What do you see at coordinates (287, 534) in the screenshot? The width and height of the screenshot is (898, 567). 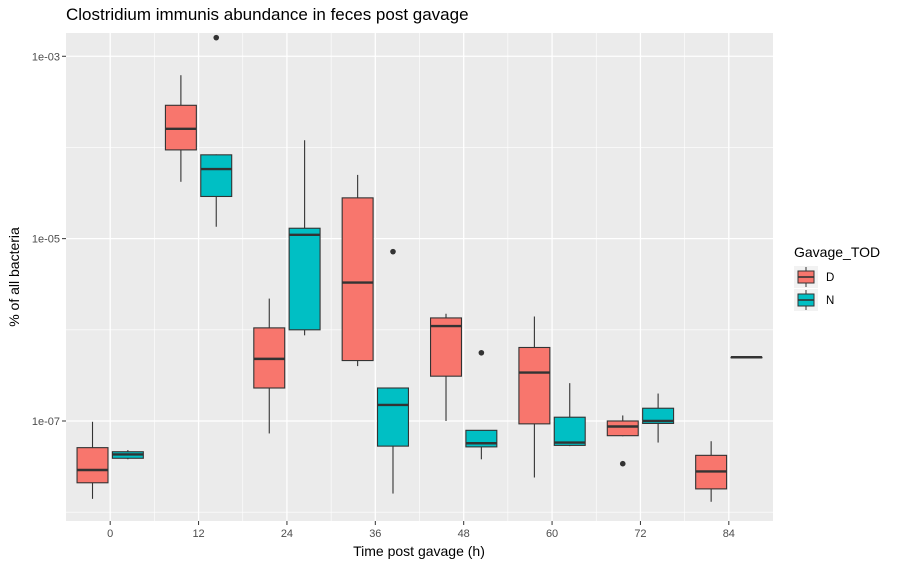 I see `x-tick-label: 24` at bounding box center [287, 534].